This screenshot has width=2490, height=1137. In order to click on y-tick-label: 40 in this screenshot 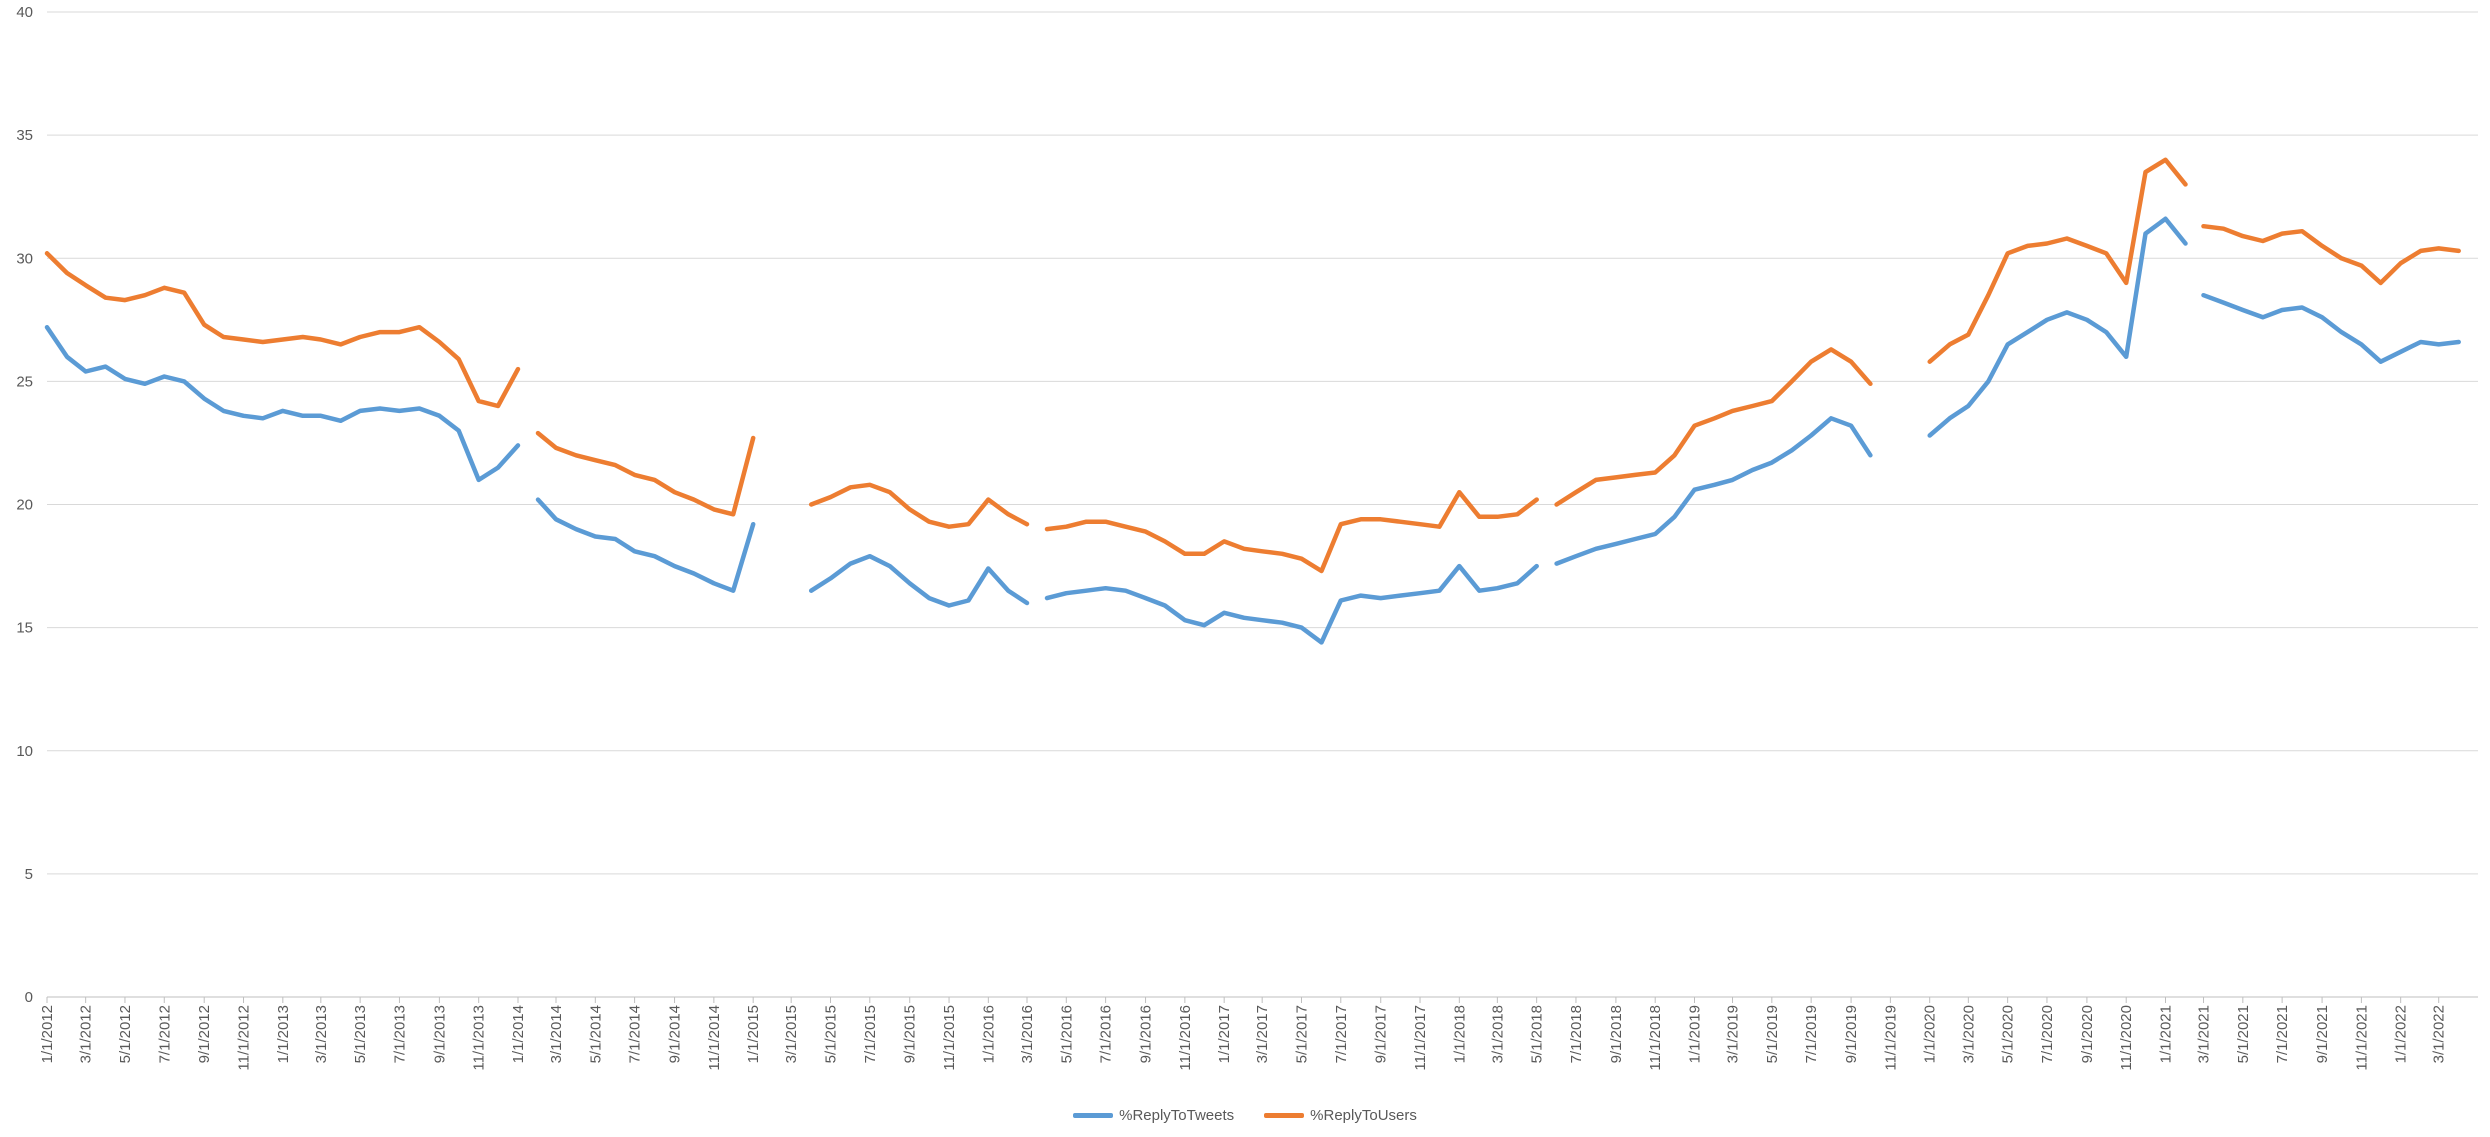, I will do `click(24, 12)`.